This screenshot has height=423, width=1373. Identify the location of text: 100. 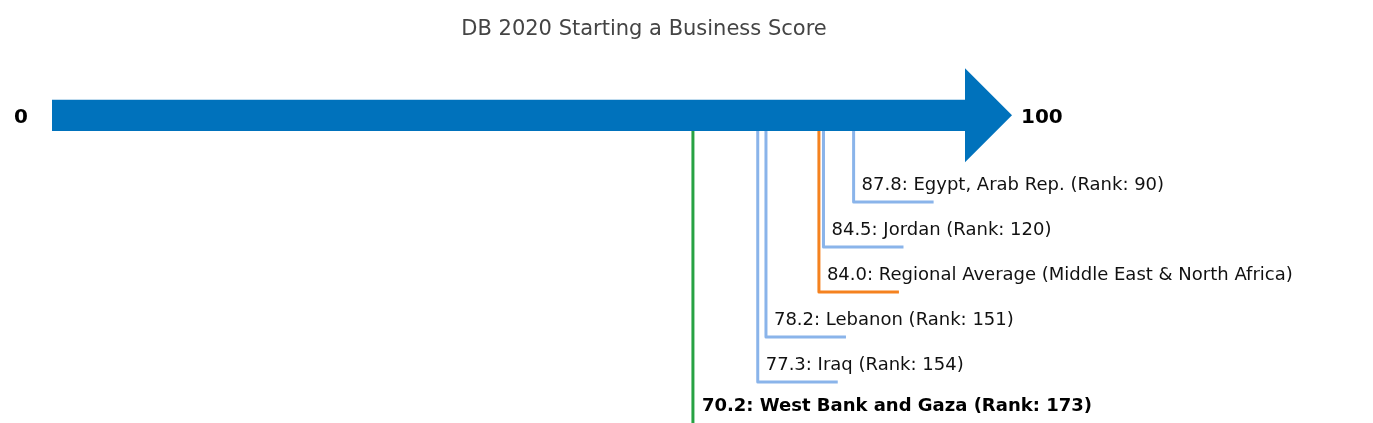
(1042, 116).